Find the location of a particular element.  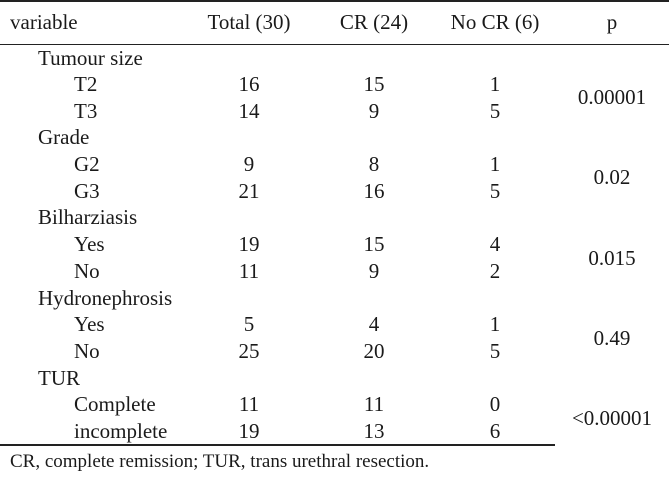

group-label-bilharziasis: Bilharziasis is located at coordinates (88, 217).